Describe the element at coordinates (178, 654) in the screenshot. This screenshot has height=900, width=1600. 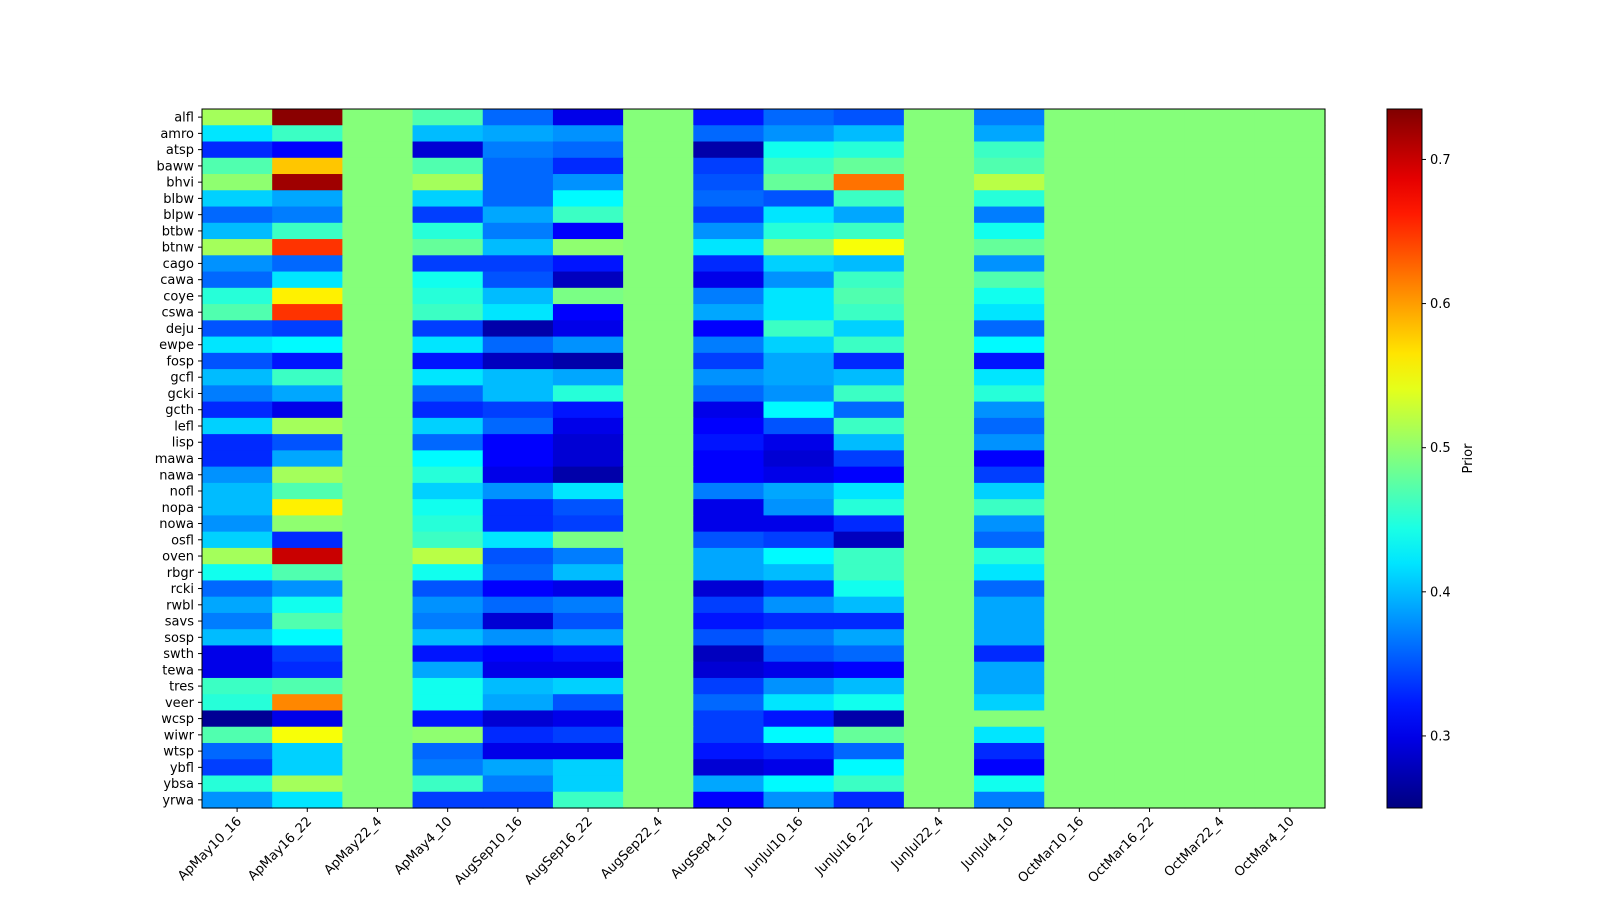
I see `y-tick-label: swth` at that location.